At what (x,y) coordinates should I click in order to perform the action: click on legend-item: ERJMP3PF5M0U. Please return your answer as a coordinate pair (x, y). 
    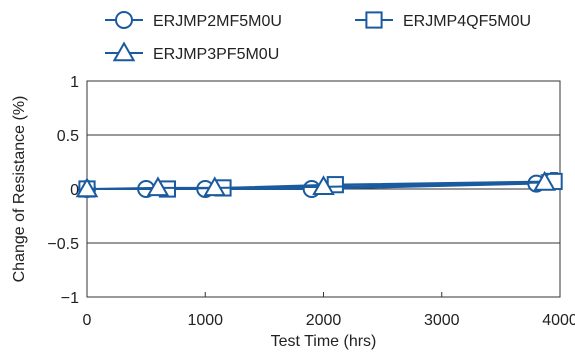
    Looking at the image, I should click on (192, 52).